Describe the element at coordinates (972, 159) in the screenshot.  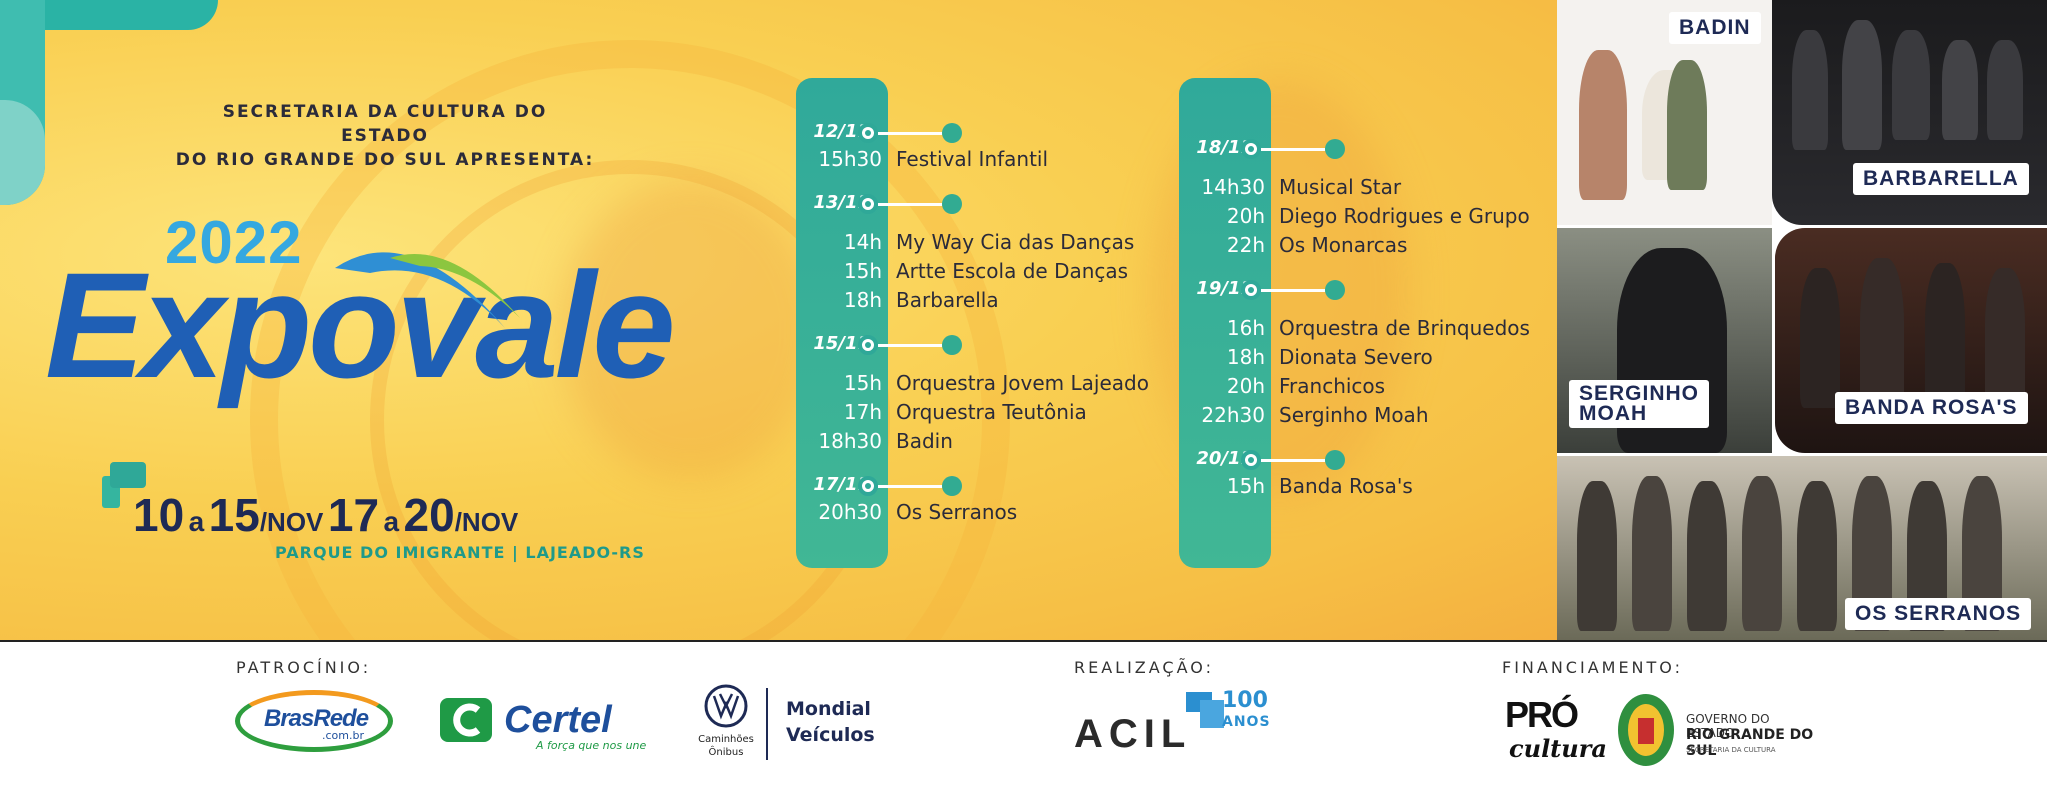
I see `event-name: Festival Infantil` at that location.